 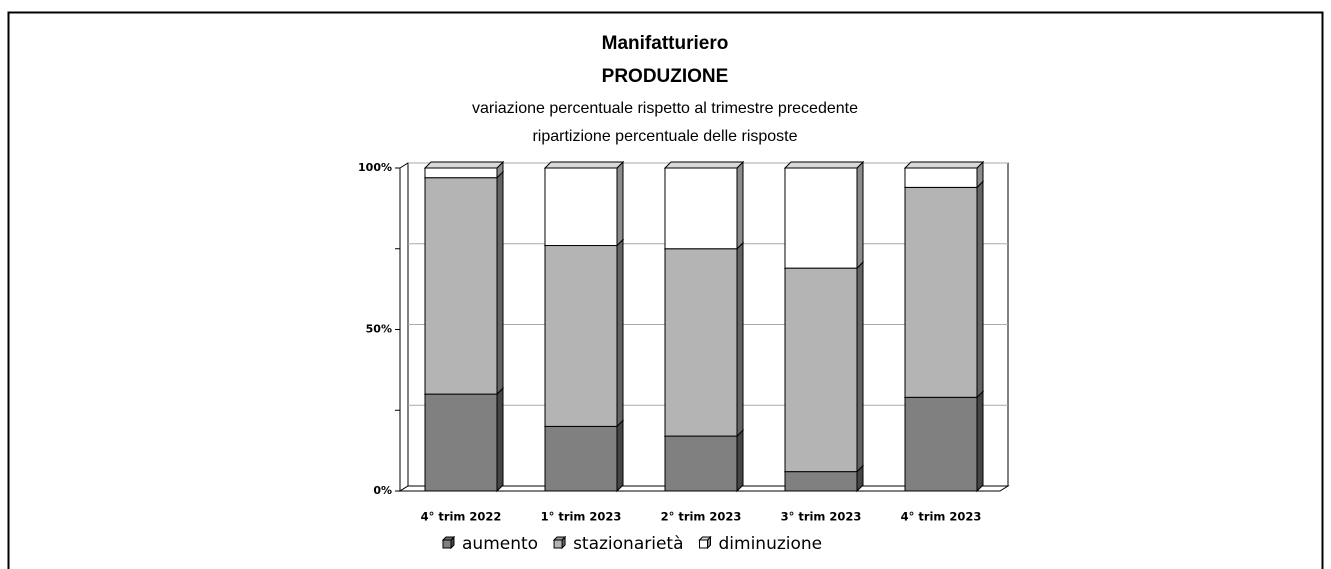 What do you see at coordinates (701, 517) in the screenshot?
I see `x-tick-label: 2° trim 2023` at bounding box center [701, 517].